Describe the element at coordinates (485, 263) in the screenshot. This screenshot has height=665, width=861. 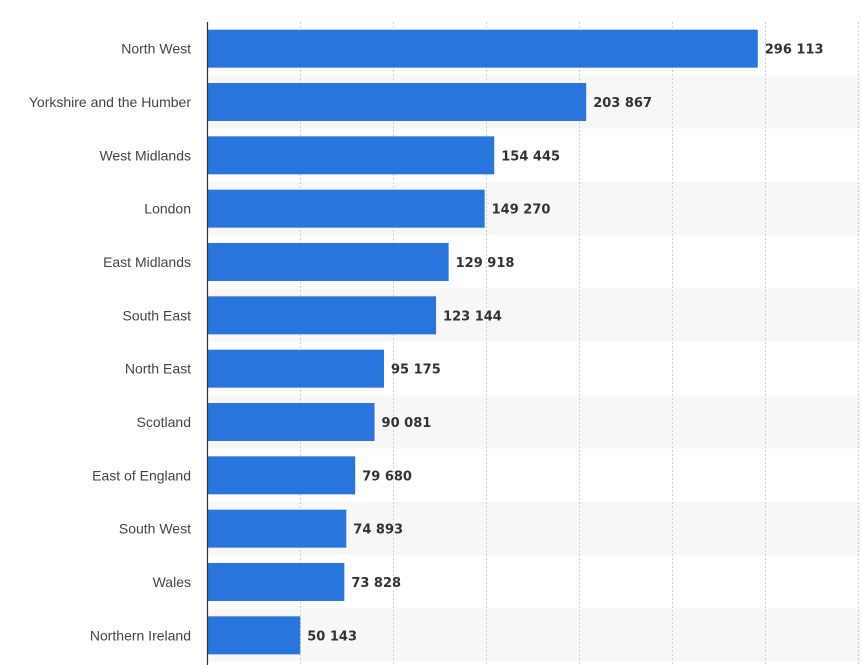
I see `value-label: 129 918` at that location.